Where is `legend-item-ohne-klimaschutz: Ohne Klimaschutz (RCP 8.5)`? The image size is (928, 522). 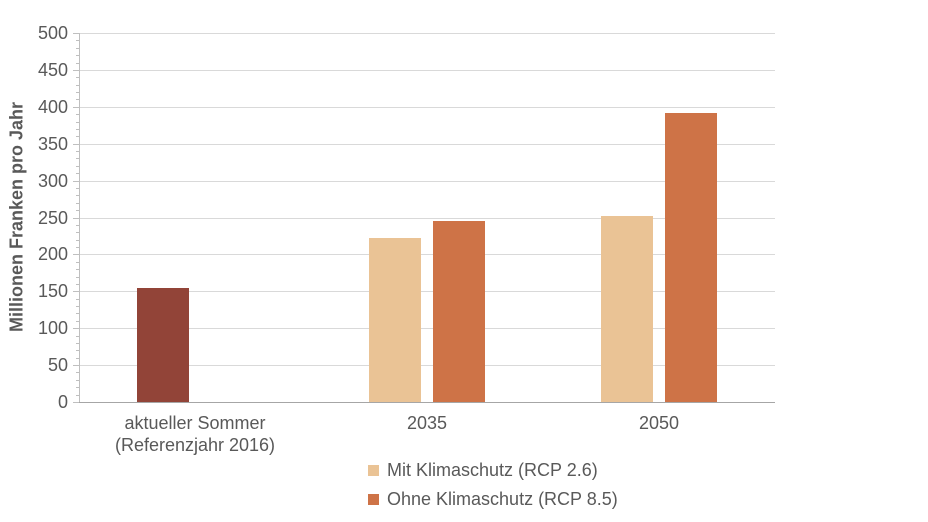
legend-item-ohne-klimaschutz: Ohne Klimaschutz (RCP 8.5) is located at coordinates (493, 499).